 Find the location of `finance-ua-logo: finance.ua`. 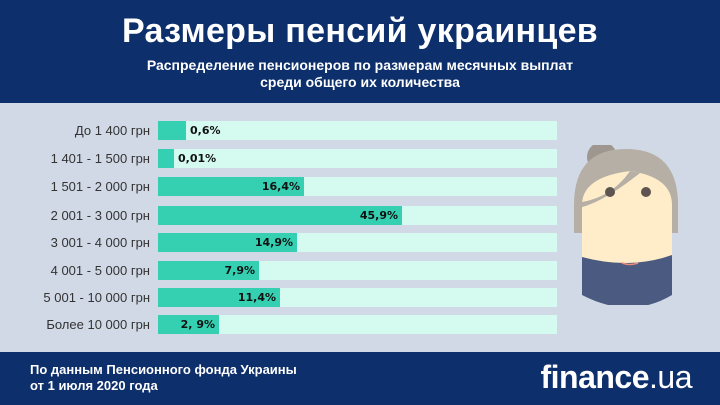

finance-ua-logo: finance.ua is located at coordinates (616, 377).